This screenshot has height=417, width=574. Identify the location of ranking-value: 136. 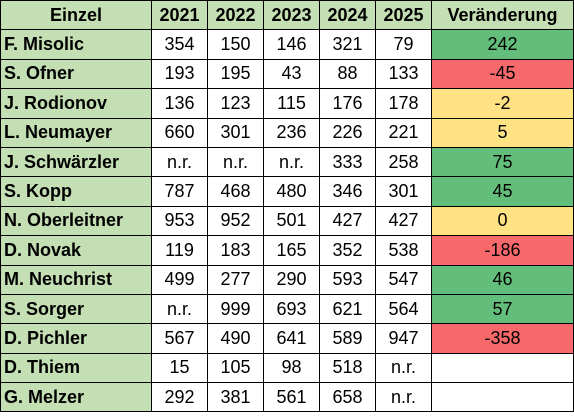
(179, 103).